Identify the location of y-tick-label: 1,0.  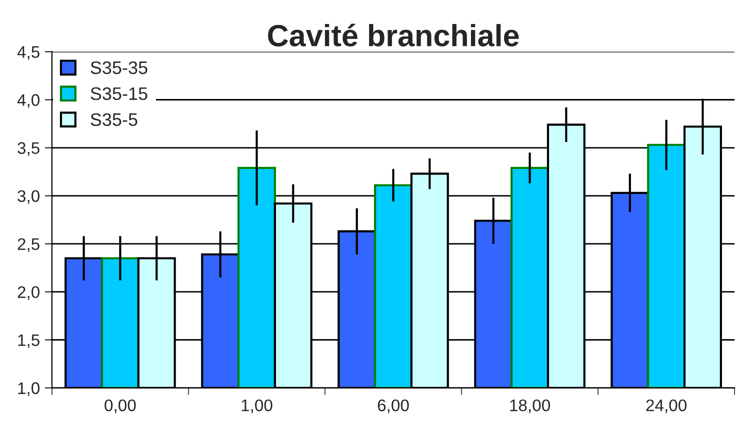
(29, 389).